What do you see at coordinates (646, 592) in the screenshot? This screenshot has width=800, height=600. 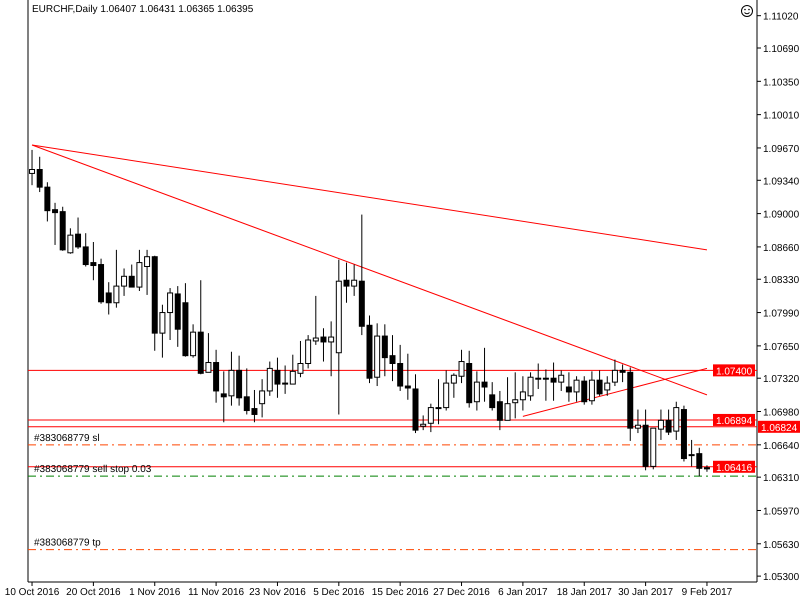 I see `x-tick-label: 30 Jan 2017` at bounding box center [646, 592].